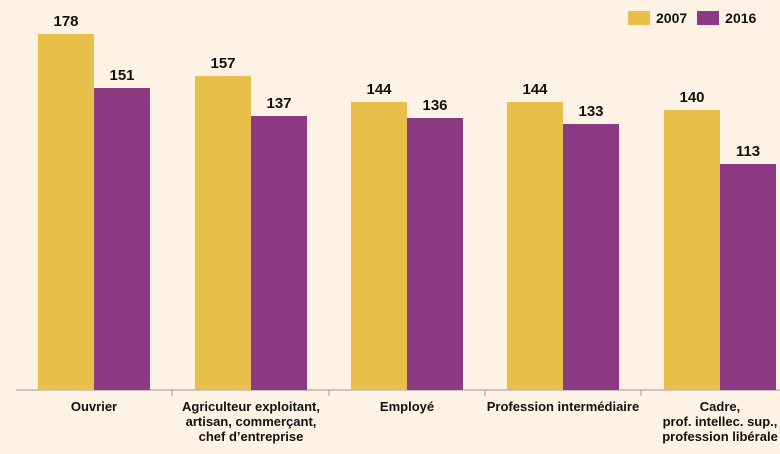 Image resolution: width=780 pixels, height=454 pixels. I want to click on bar-2016-agriculteur-exploitant-artisan-commer-ant-chef-d-entreprise, so click(279, 253).